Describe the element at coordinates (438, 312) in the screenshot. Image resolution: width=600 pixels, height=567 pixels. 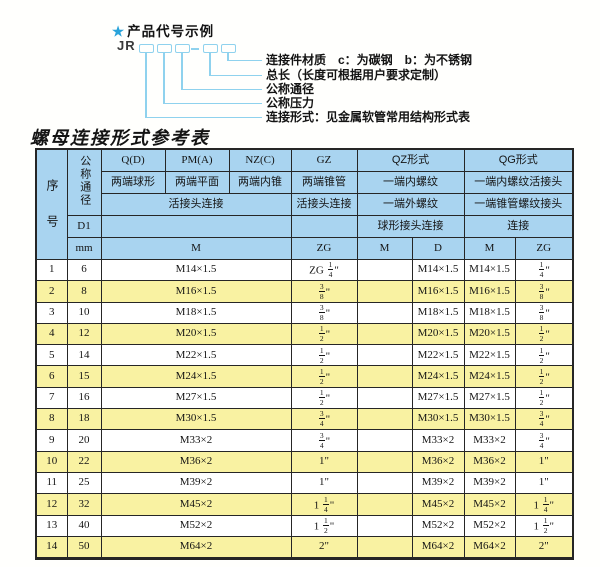
I see `cell-qz-d: M18×1.5` at that location.